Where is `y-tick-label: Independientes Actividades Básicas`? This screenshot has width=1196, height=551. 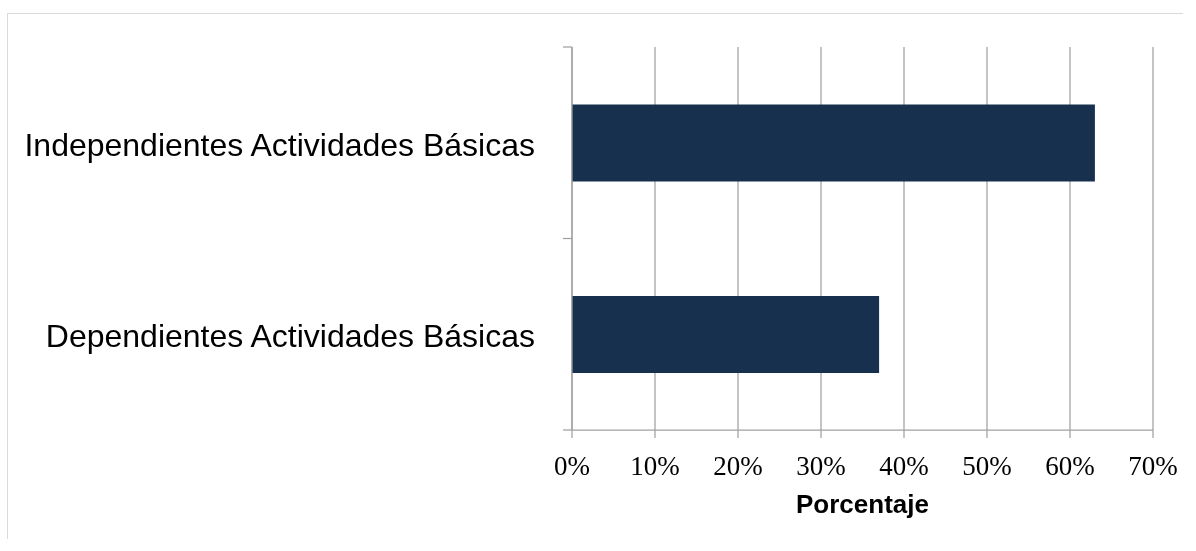 y-tick-label: Independientes Actividades Básicas is located at coordinates (279, 144).